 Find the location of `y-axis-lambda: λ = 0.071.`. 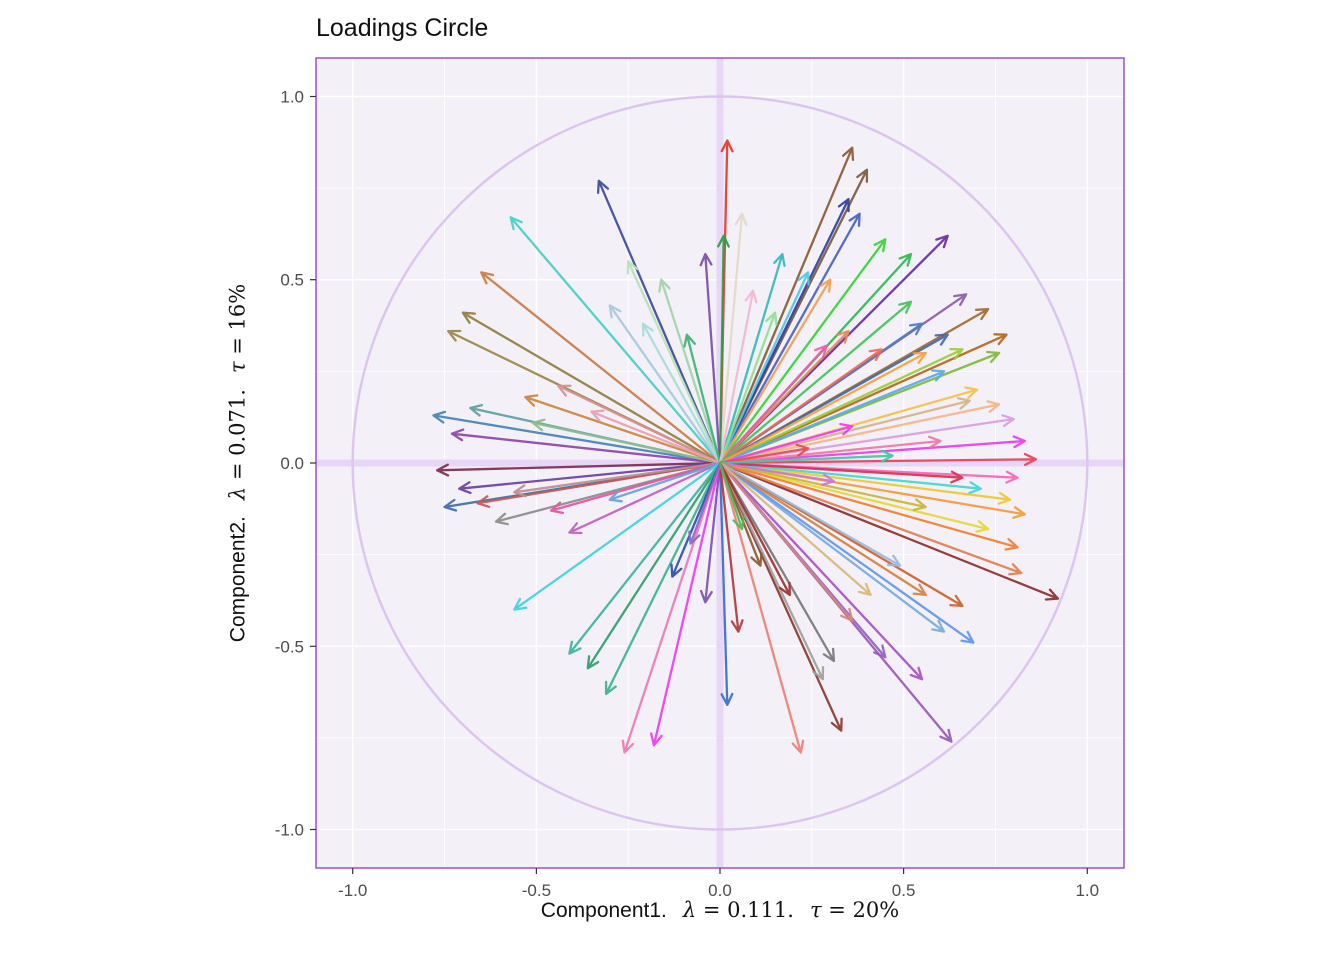

y-axis-lambda: λ = 0.071. is located at coordinates (237, 445).